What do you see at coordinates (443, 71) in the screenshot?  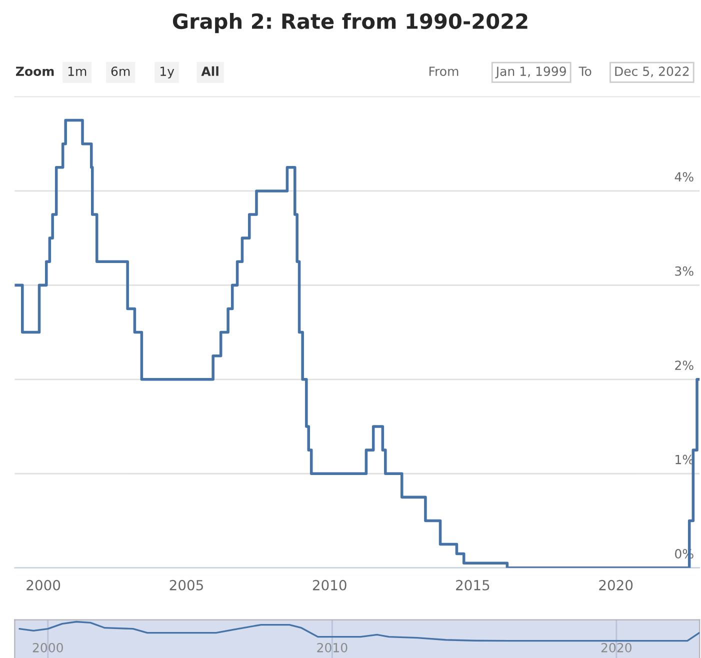 I see `text: From` at bounding box center [443, 71].